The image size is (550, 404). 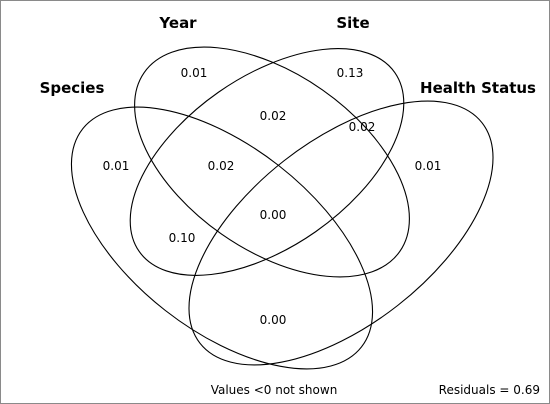 What do you see at coordinates (273, 215) in the screenshot?
I see `region-all-four: 0.00` at bounding box center [273, 215].